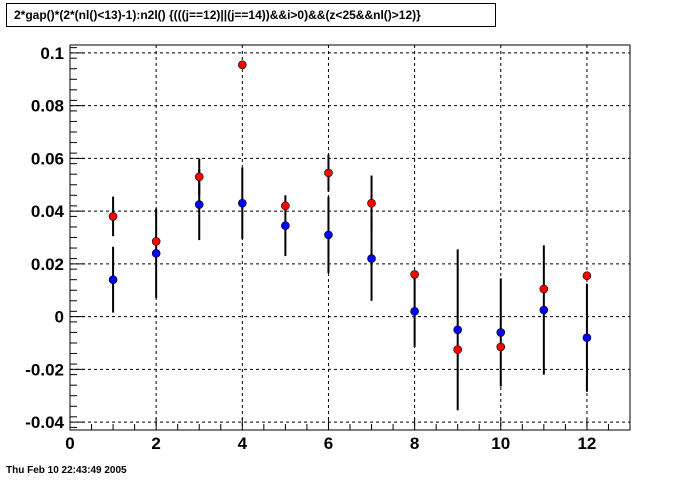 This screenshot has width=700, height=480. Describe the element at coordinates (500, 443) in the screenshot. I see `x-tick-label: 10` at that location.